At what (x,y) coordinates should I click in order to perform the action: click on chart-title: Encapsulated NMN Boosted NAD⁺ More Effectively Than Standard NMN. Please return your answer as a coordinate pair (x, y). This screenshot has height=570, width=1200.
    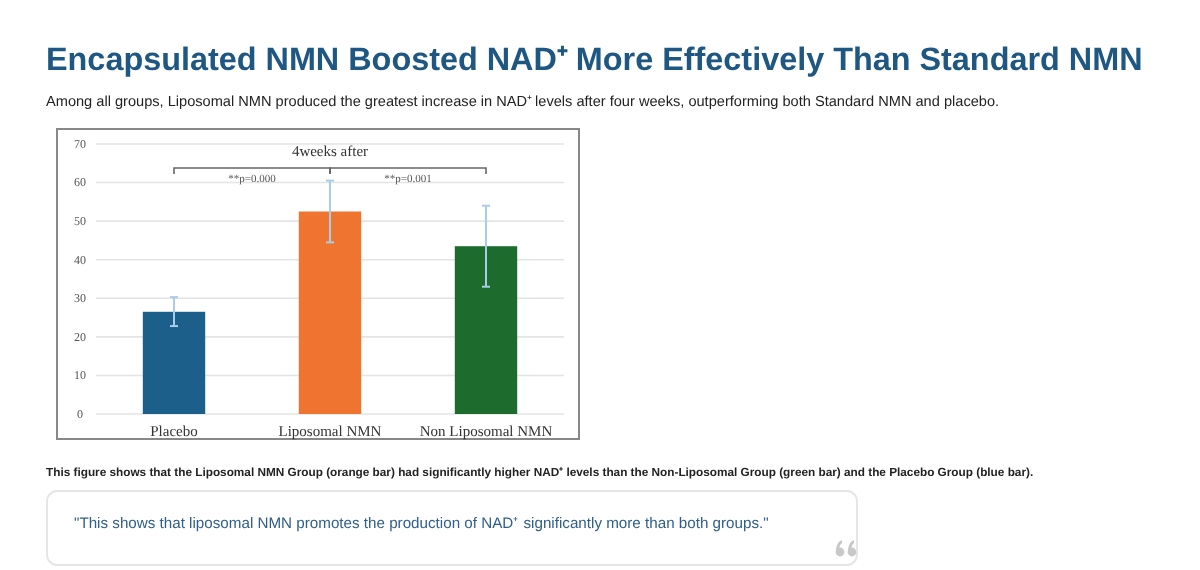
    Looking at the image, I should click on (594, 60).